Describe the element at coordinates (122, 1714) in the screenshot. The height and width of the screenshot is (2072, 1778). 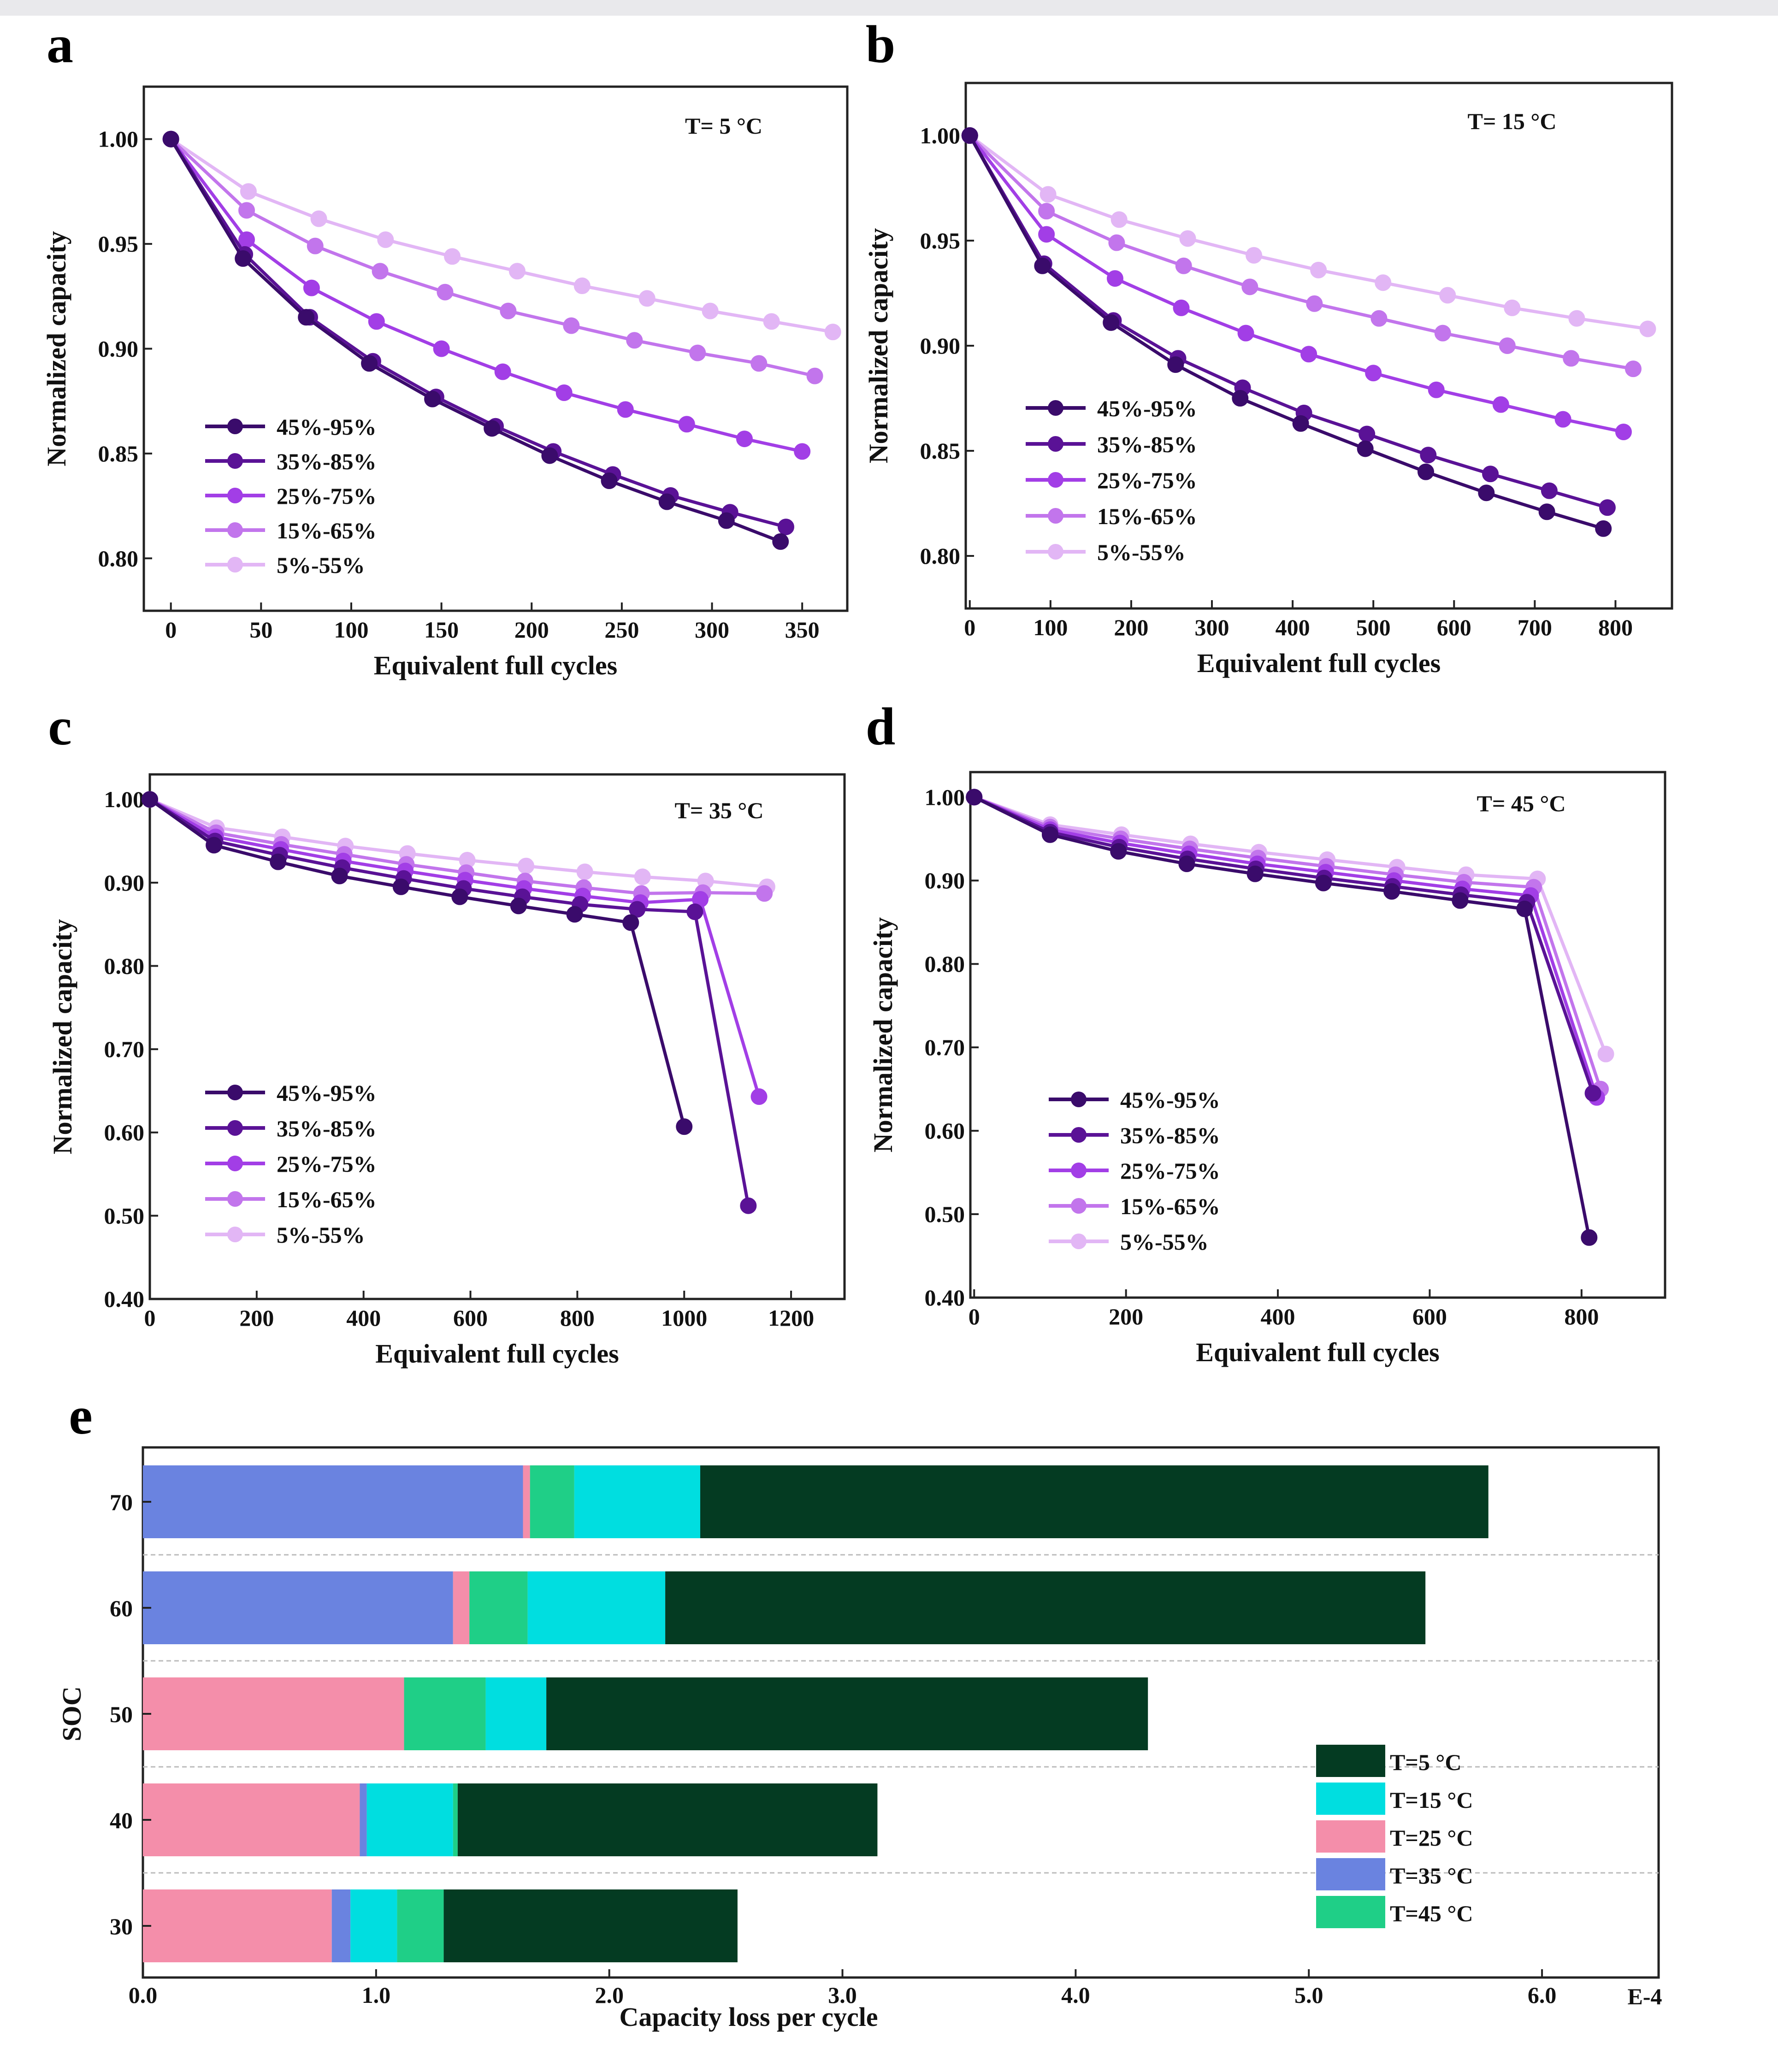
I see `y-tick-label: 50` at that location.